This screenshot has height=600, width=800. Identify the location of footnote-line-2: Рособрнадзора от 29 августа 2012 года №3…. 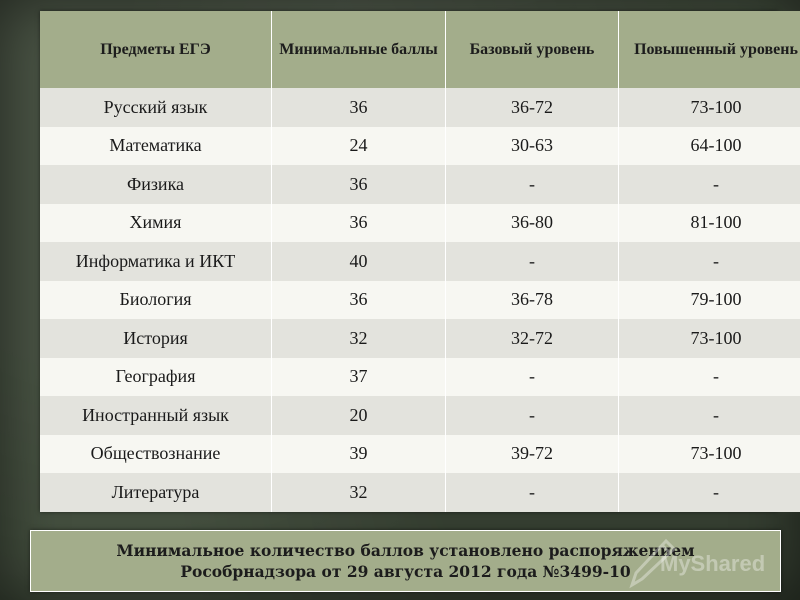
(405, 571).